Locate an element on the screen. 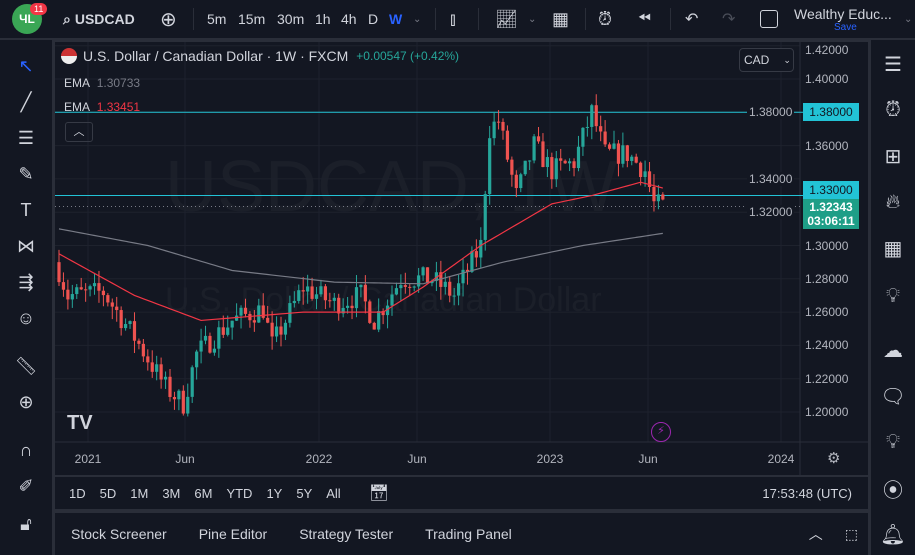 The image size is (915, 555). notifications-bell-icon: 🔔︎ is located at coordinates (893, 534).